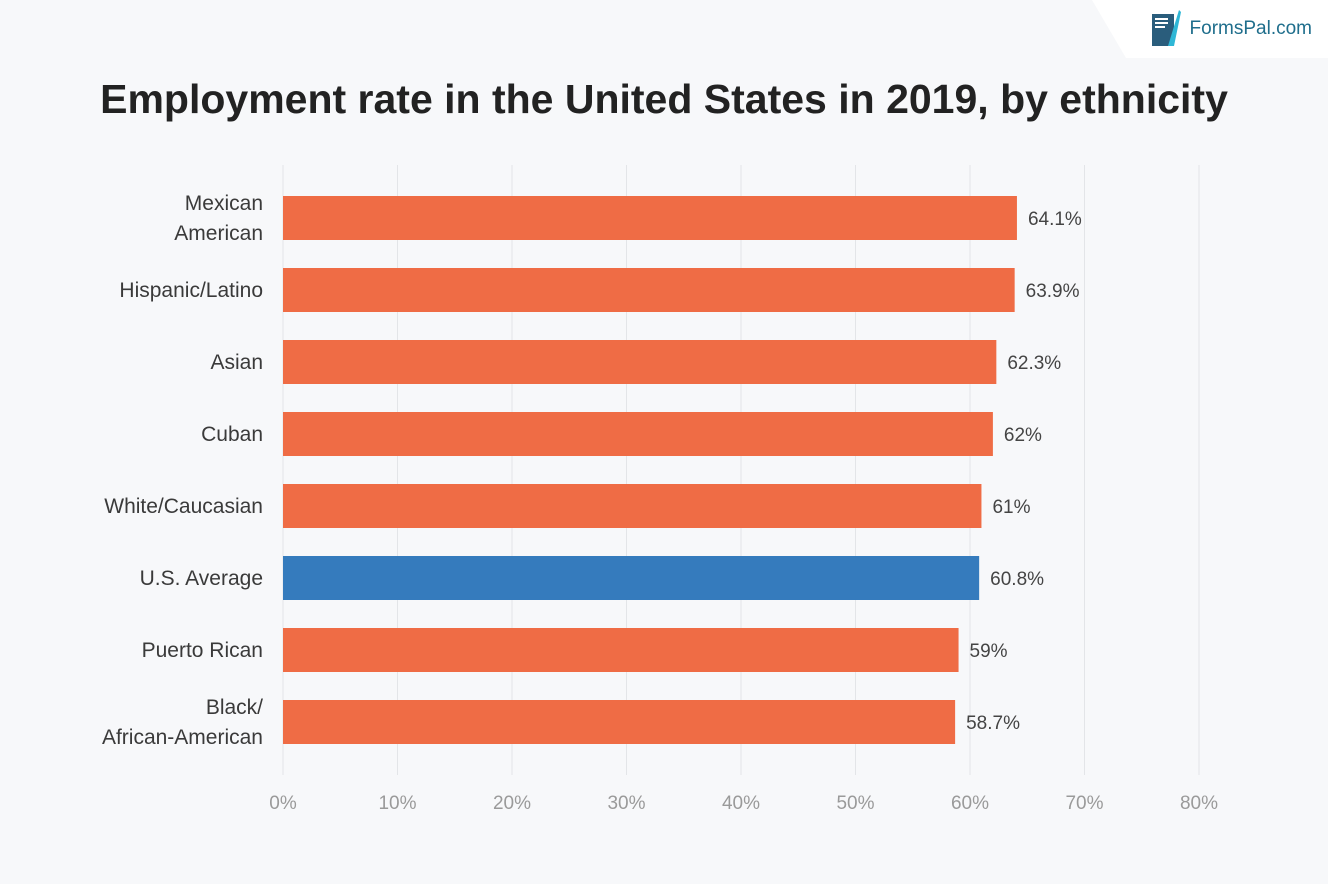  I want to click on data-label: 60.8%, so click(1017, 579).